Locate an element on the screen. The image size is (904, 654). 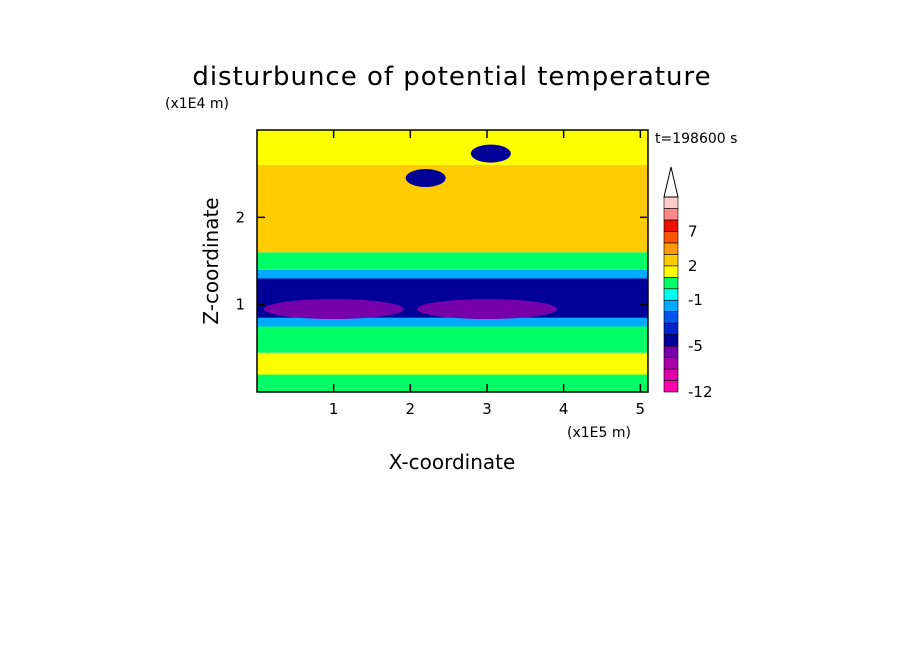
colorbar-tick-label: -5 is located at coordinates (695, 346).